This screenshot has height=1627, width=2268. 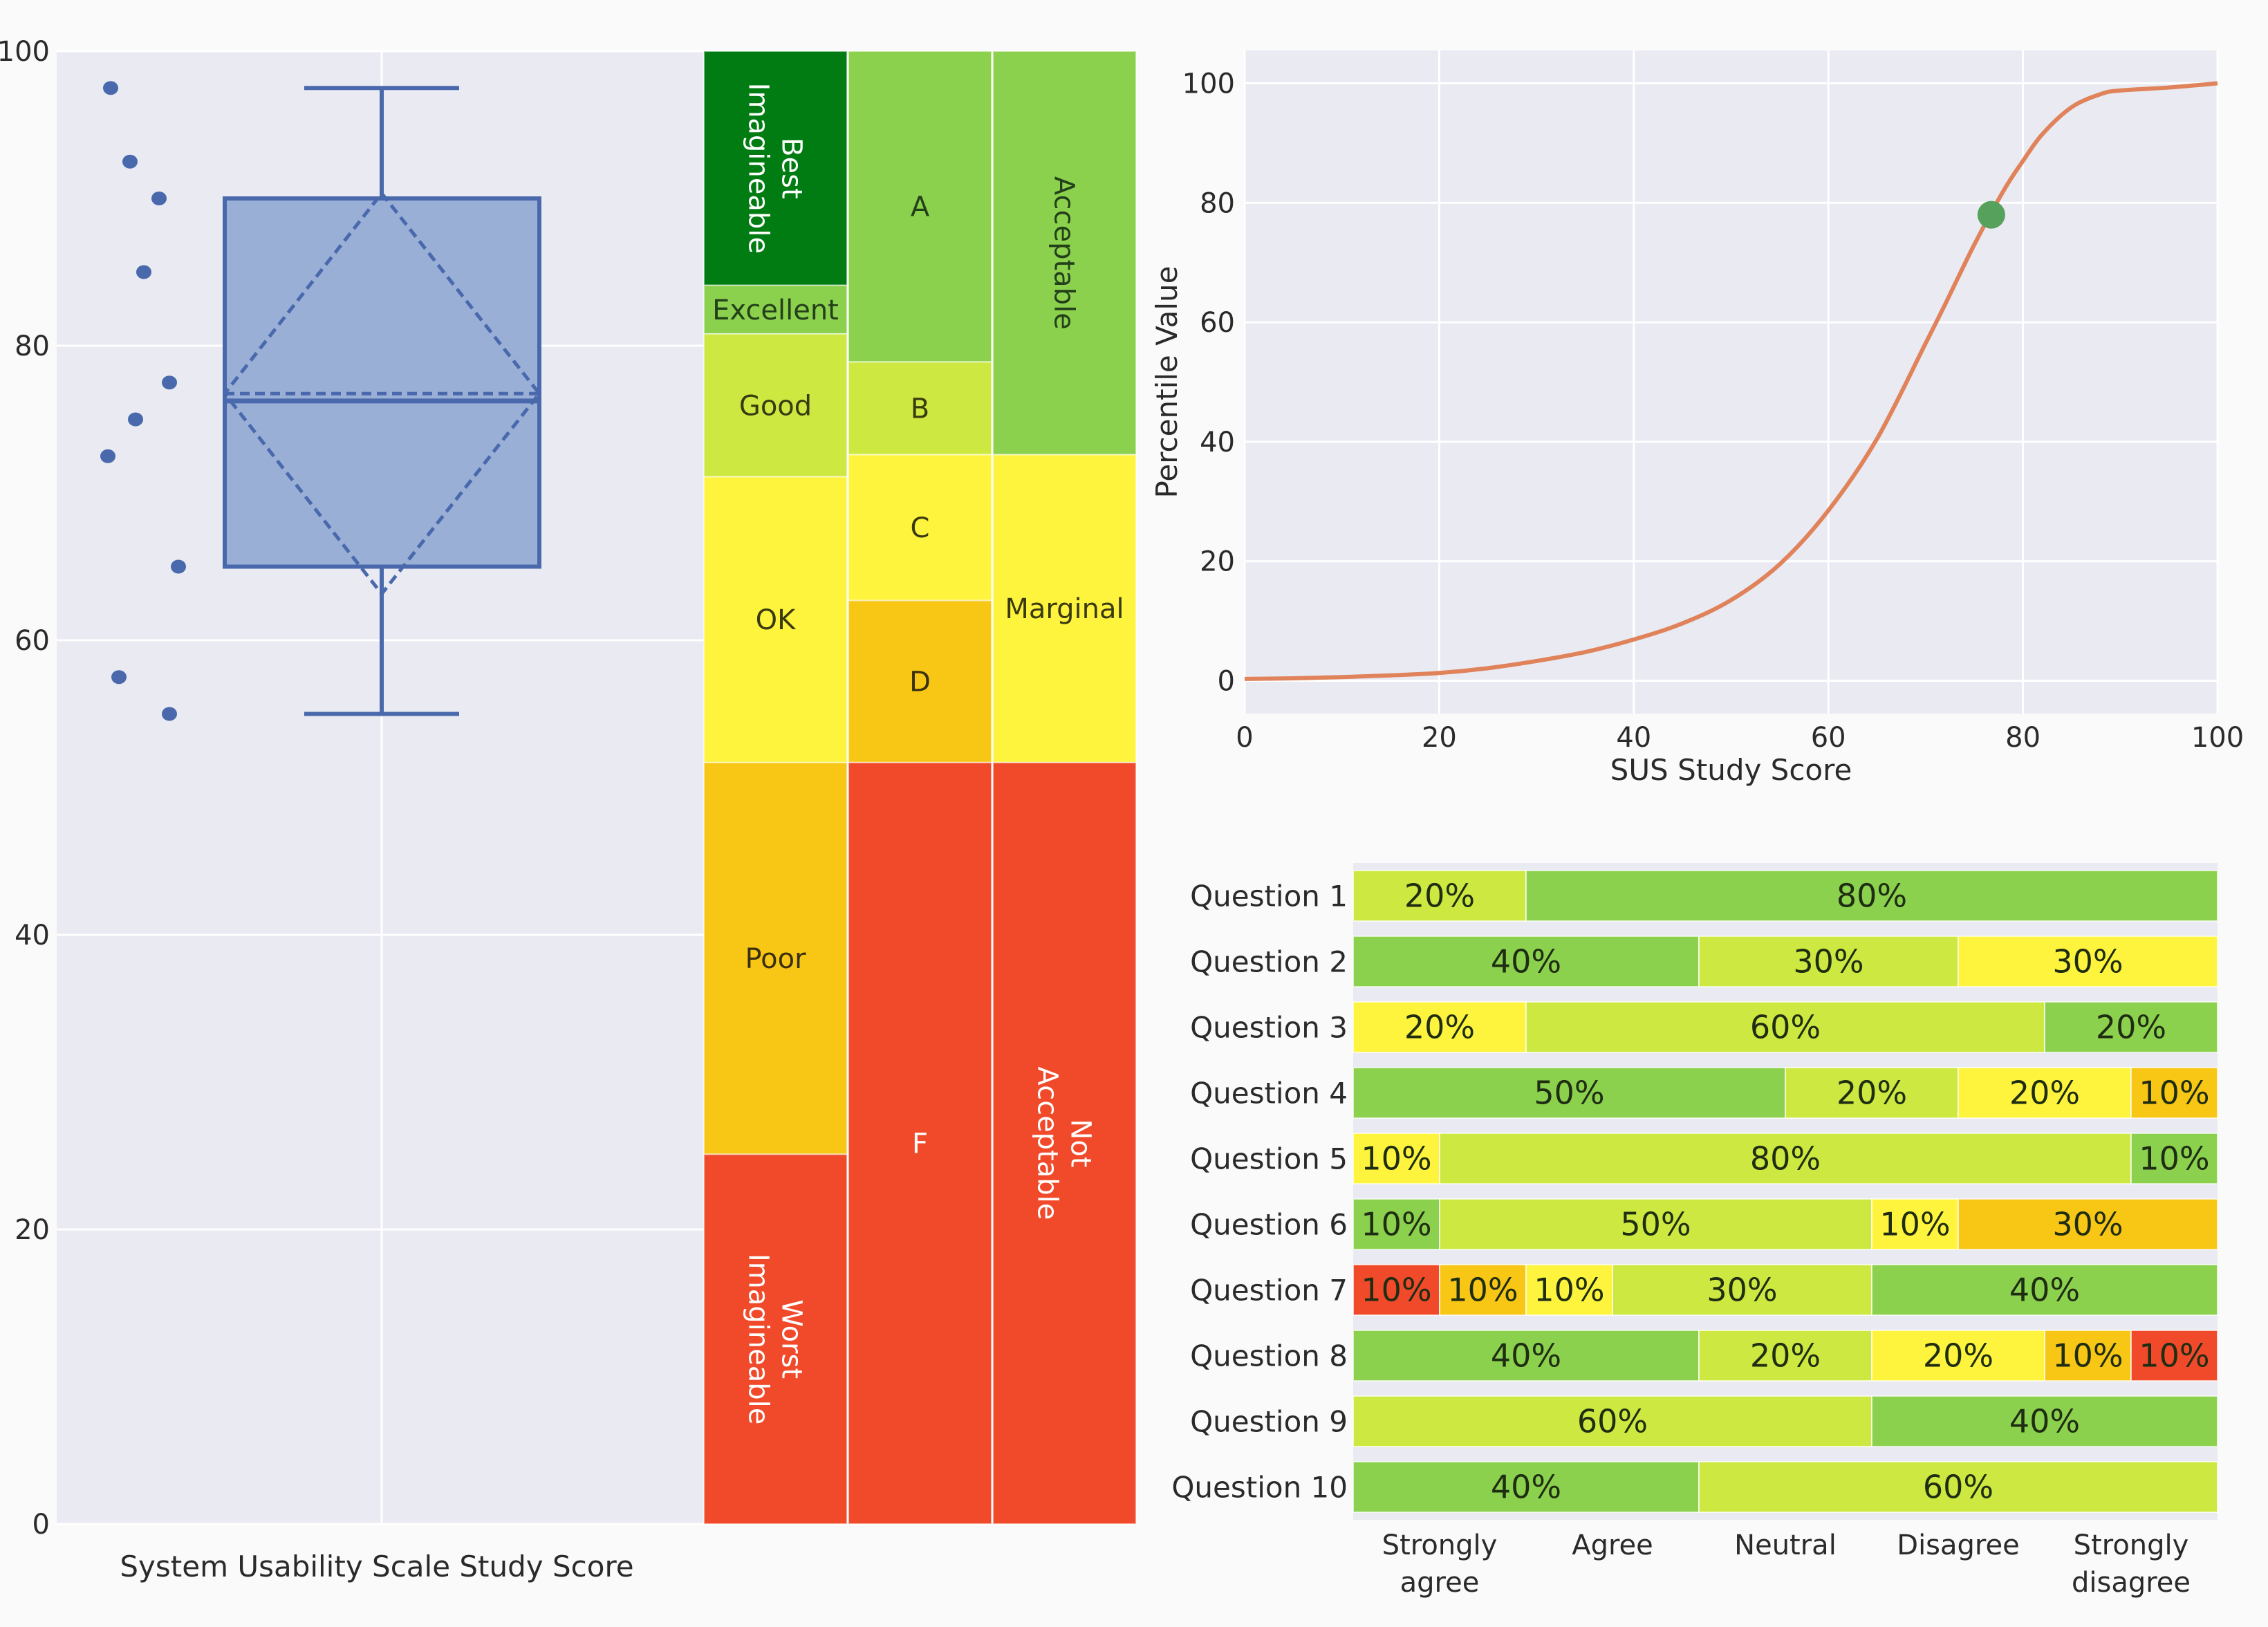 I want to click on question-row: Question 5 10% 80% 10%, so click(x=1704, y=1158).